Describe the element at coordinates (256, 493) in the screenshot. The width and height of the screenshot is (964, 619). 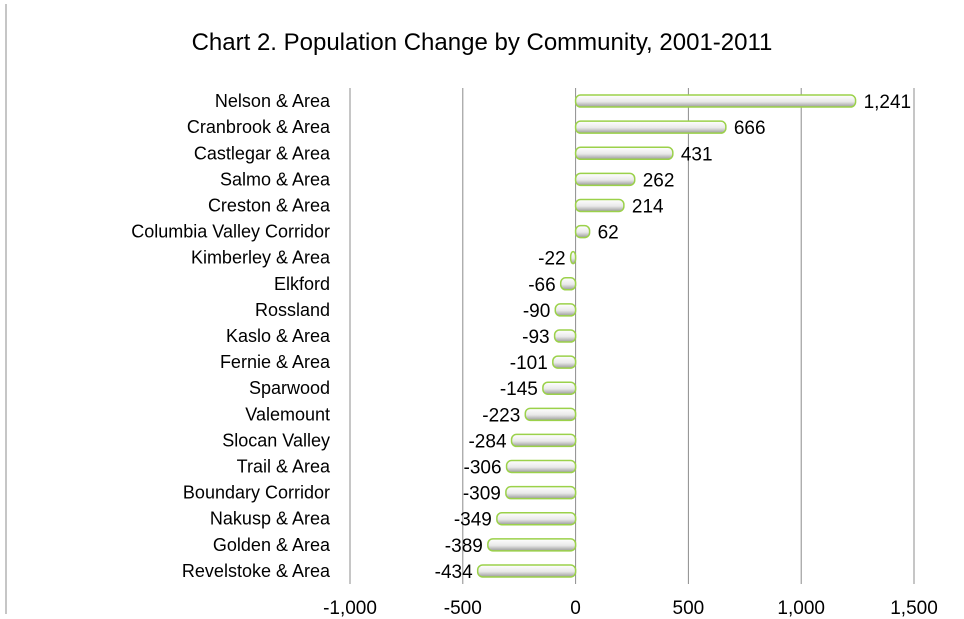
I see `category-label: Boundary Corridor` at that location.